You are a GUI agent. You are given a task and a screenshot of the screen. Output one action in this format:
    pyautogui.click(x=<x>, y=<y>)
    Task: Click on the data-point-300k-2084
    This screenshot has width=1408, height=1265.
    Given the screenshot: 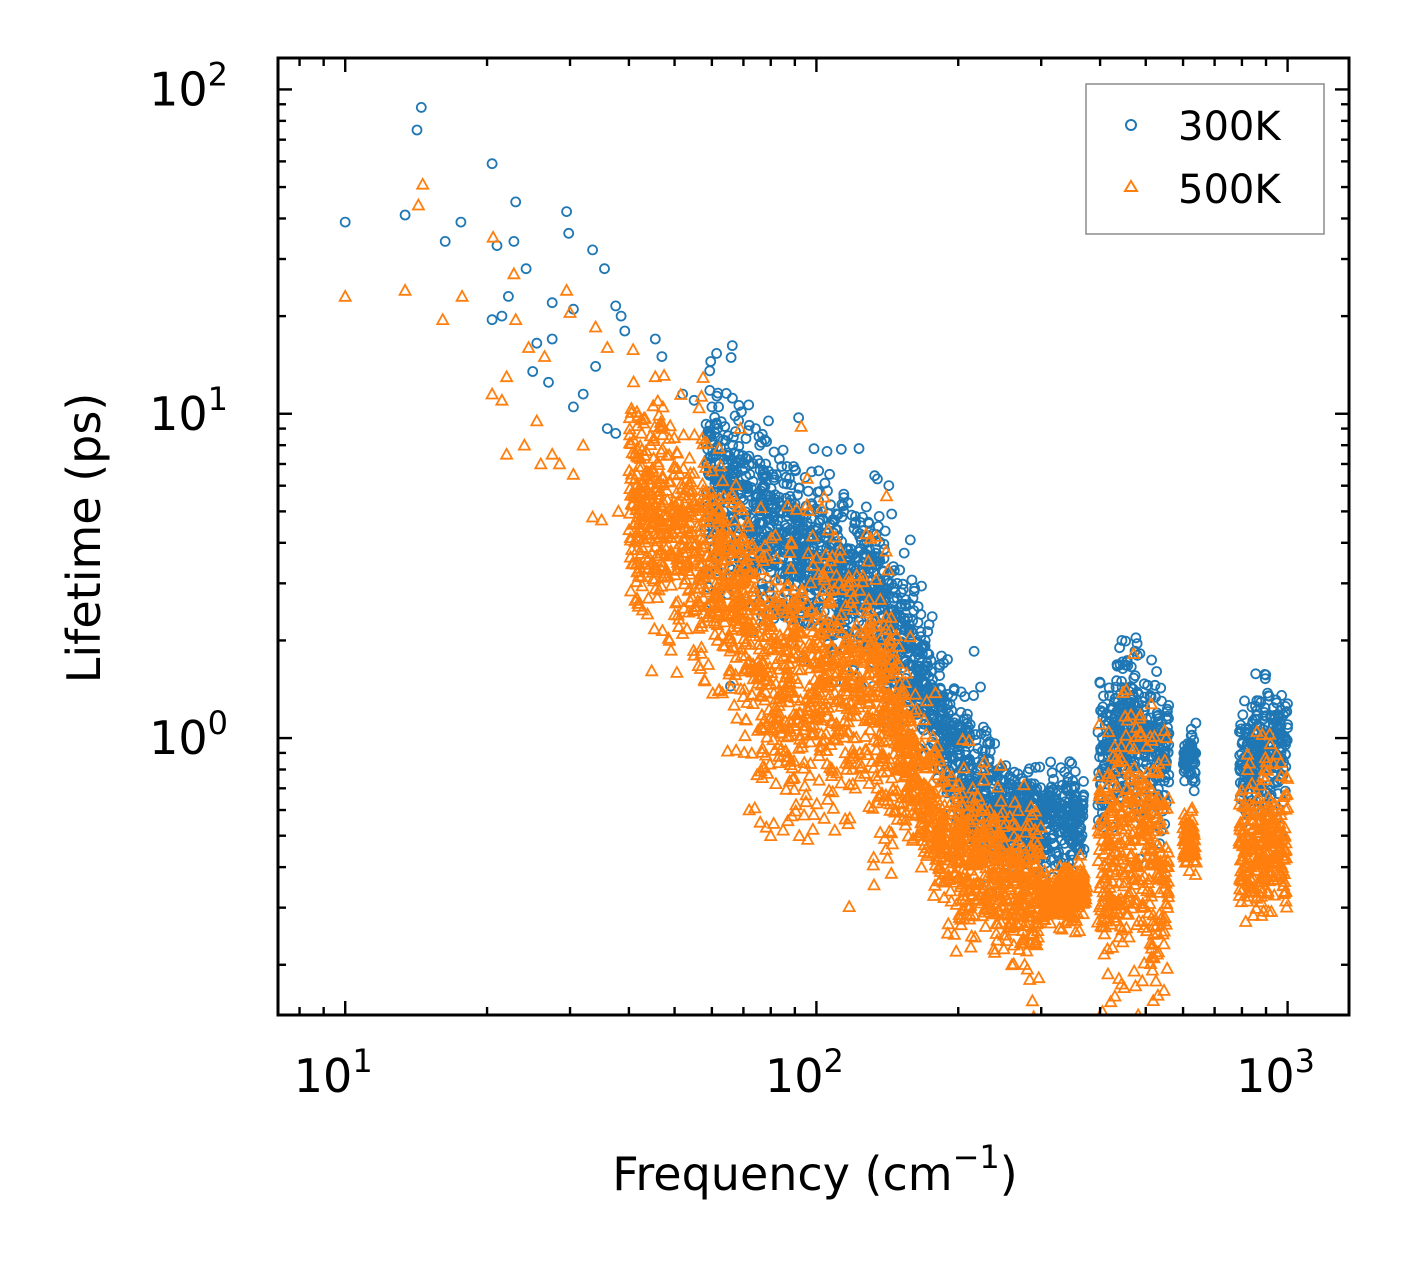 What is the action you would take?
    pyautogui.click(x=1004, y=780)
    